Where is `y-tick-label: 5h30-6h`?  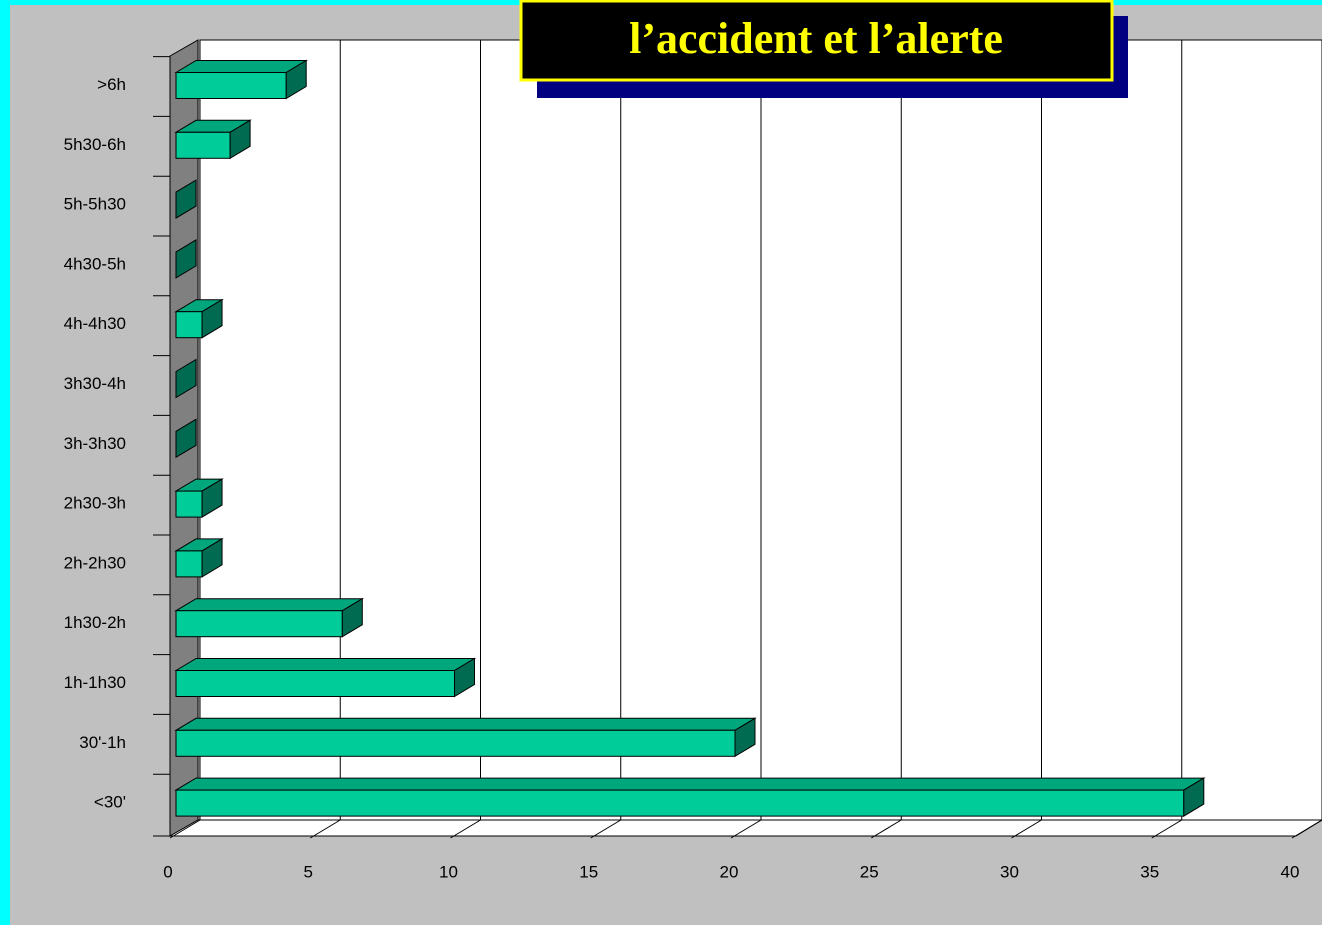
y-tick-label: 5h30-6h is located at coordinates (95, 144).